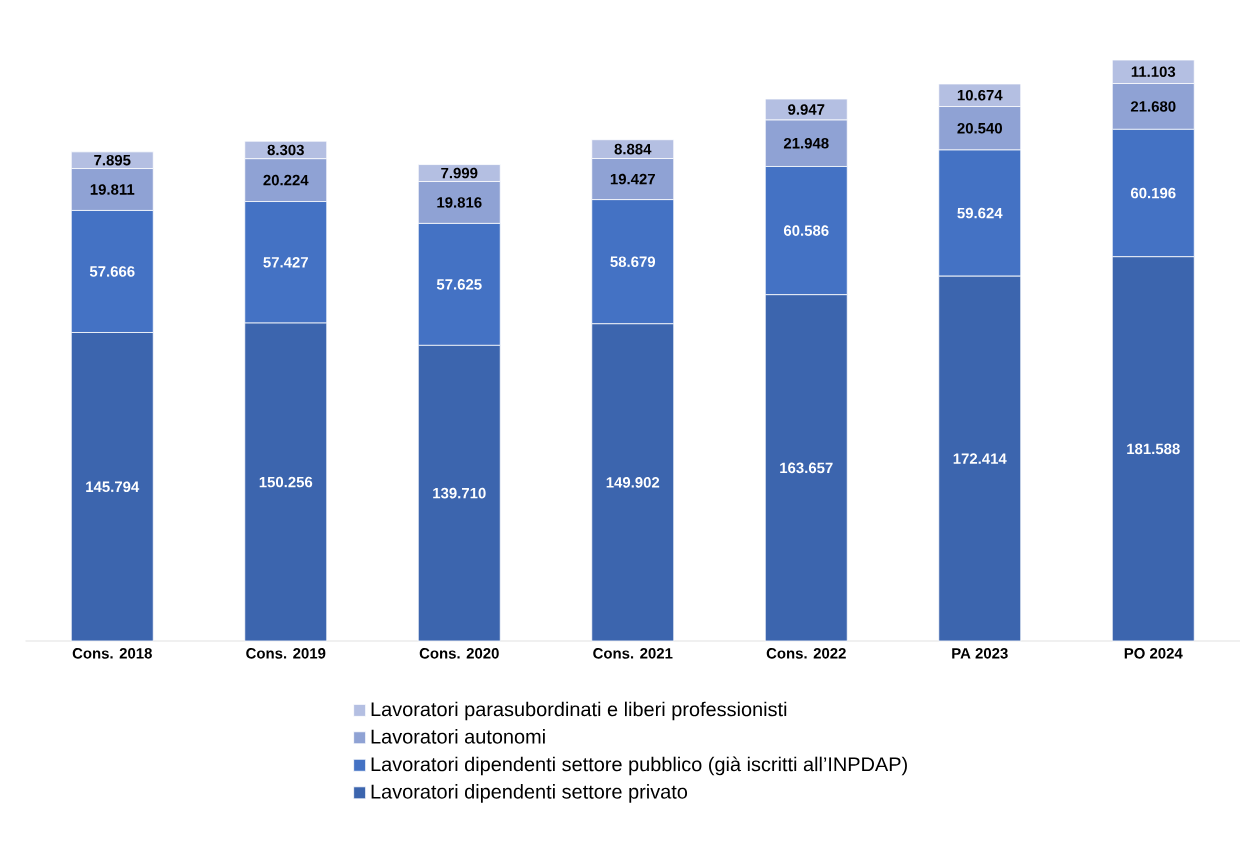 The height and width of the screenshot is (854, 1249). What do you see at coordinates (806, 230) in the screenshot?
I see `data-label: 60.586` at bounding box center [806, 230].